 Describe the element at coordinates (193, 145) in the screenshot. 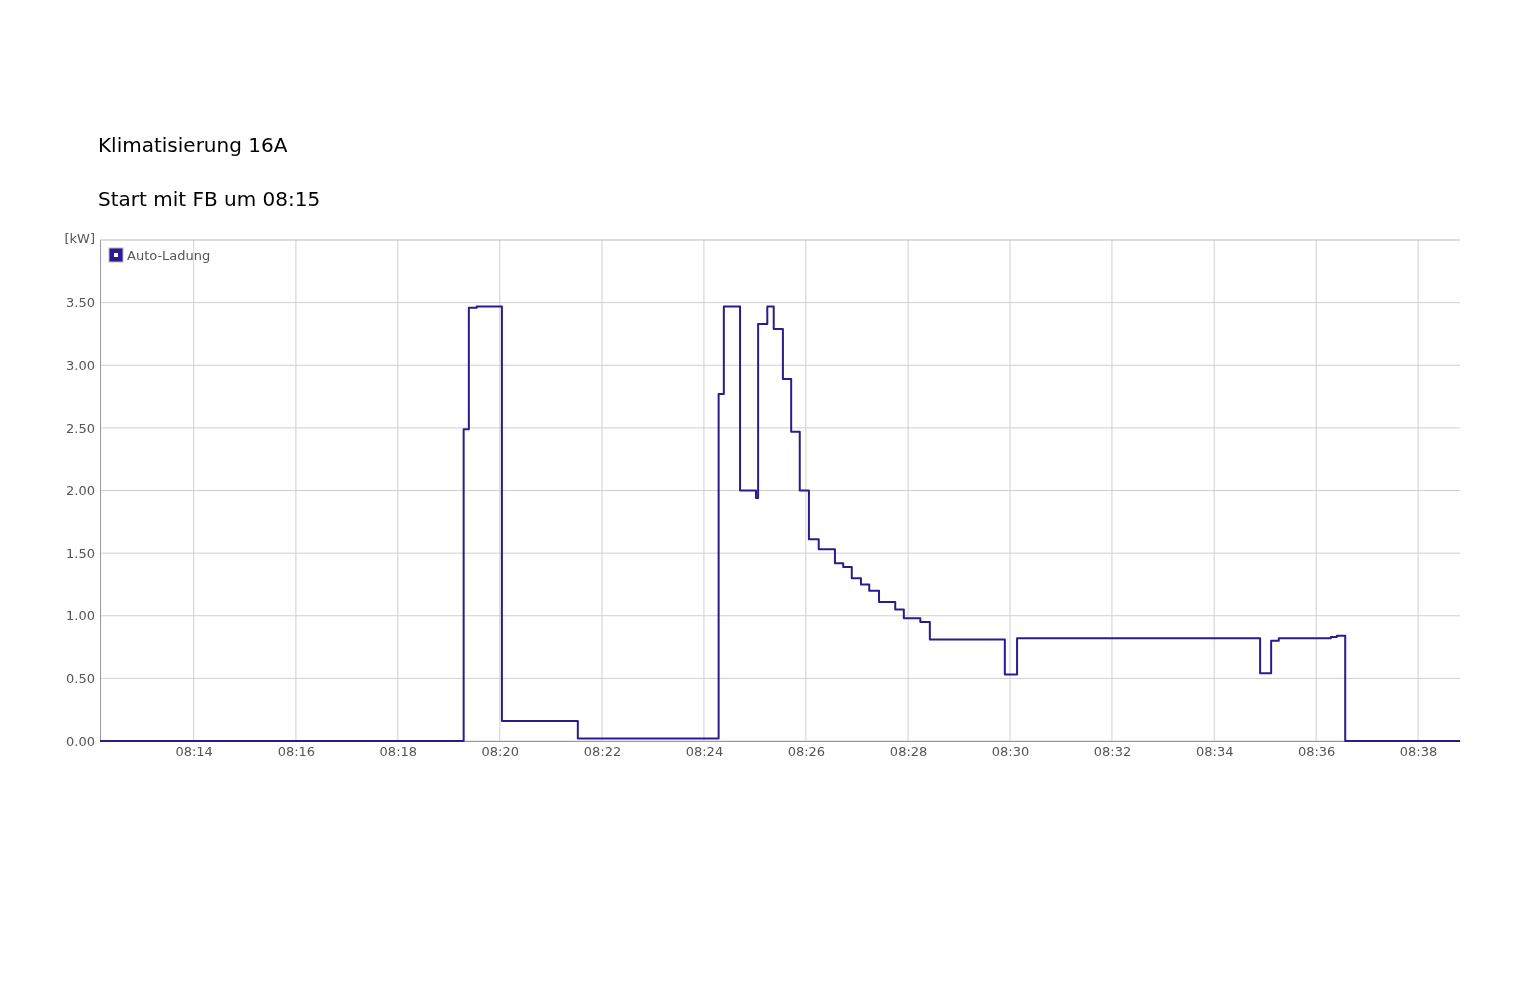

I see `chart-title: Klimatisierung 16A` at that location.